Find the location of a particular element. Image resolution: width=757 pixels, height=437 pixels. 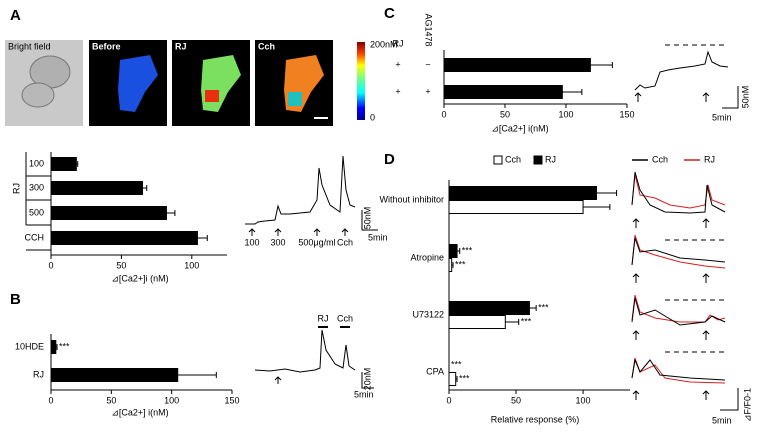

panel-label: D is located at coordinates (389, 159).